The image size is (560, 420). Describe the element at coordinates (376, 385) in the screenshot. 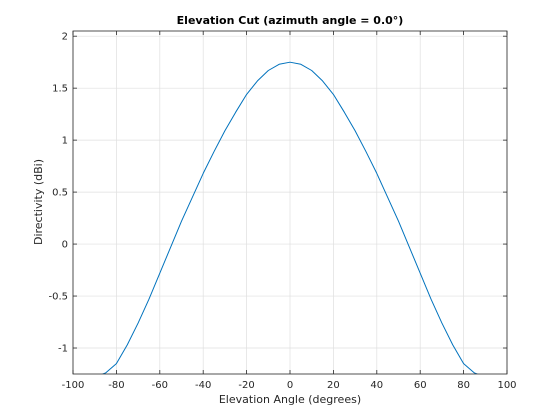

I see `x-tick-label: 40` at that location.